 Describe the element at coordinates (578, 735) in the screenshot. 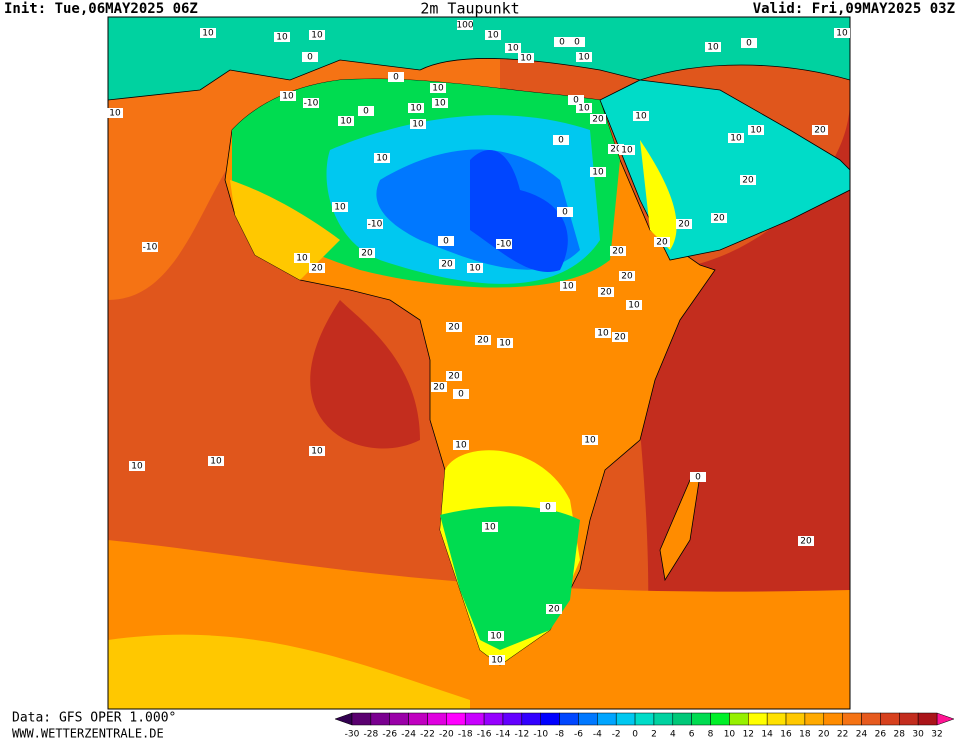

I see `legend-tick-label: -6` at that location.